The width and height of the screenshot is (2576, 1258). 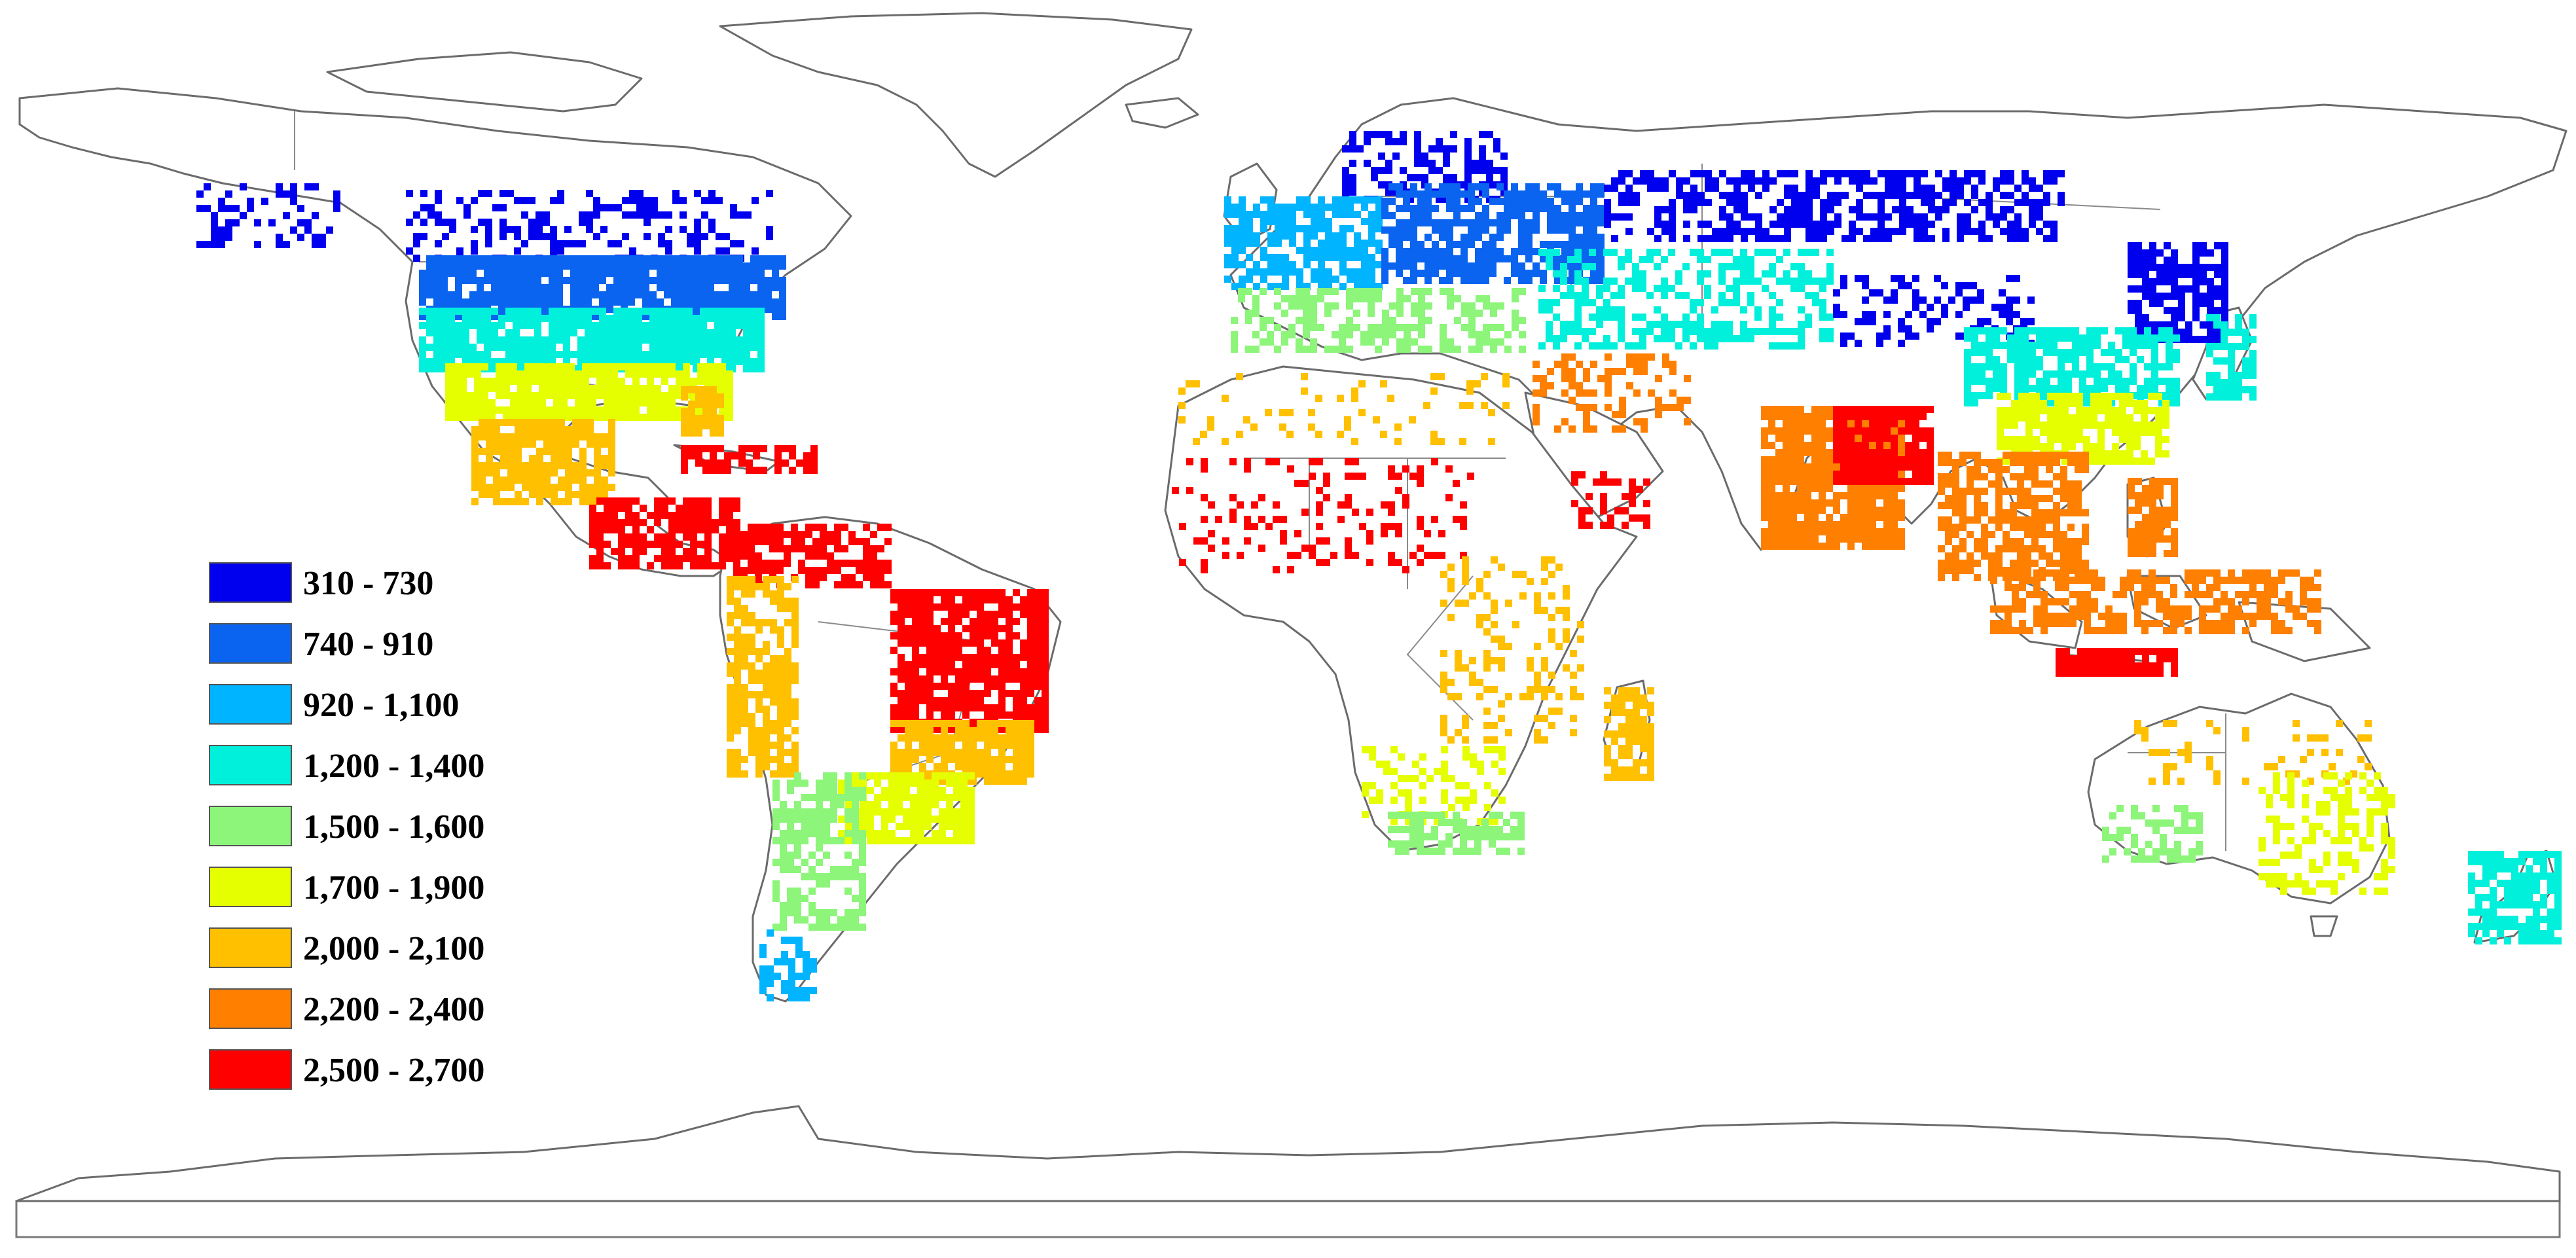 I want to click on australia-borders, so click(x=2177, y=782).